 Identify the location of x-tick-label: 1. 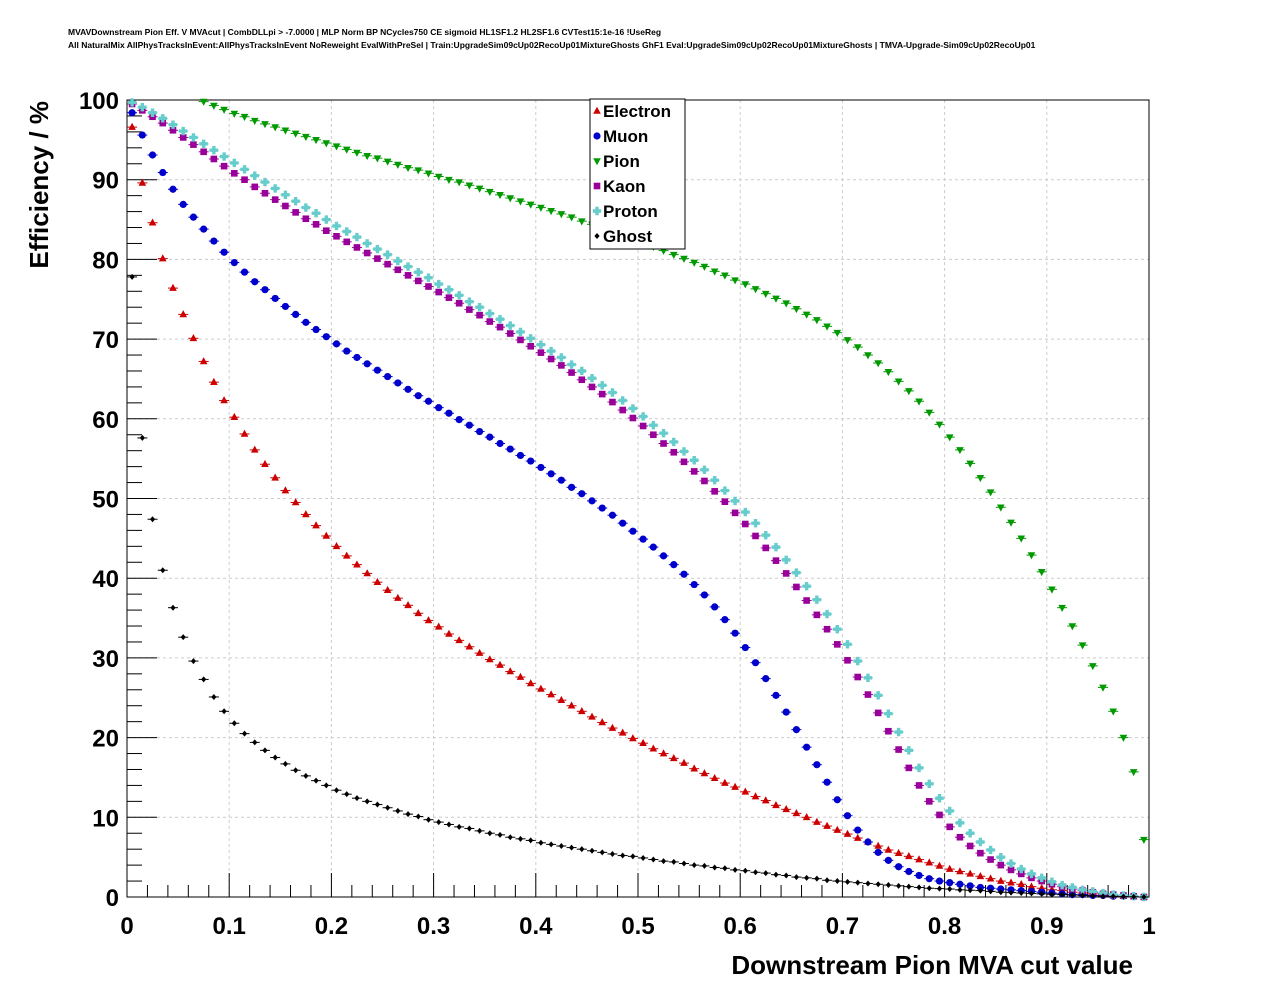
(1148, 926).